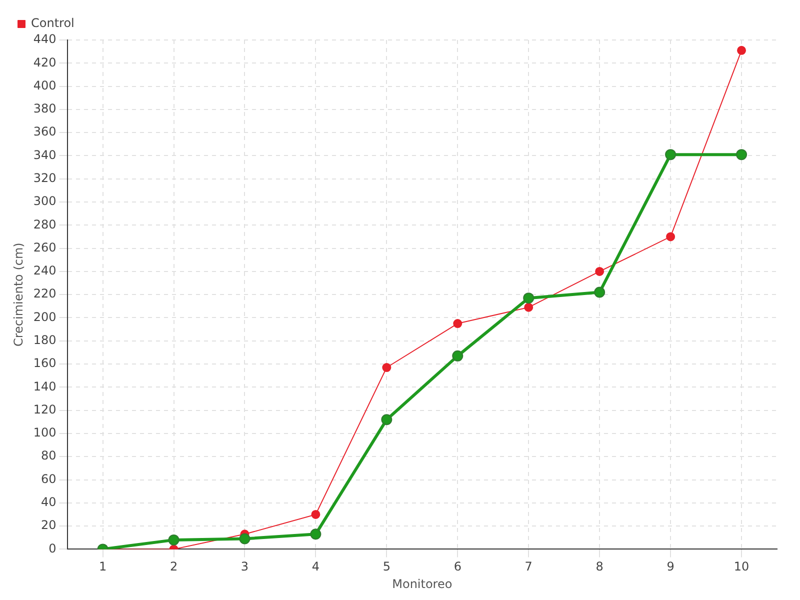 Image resolution: width=800 pixels, height=600 pixels. Describe the element at coordinates (44, 247) in the screenshot. I see `y-tick-label: 260` at that location.